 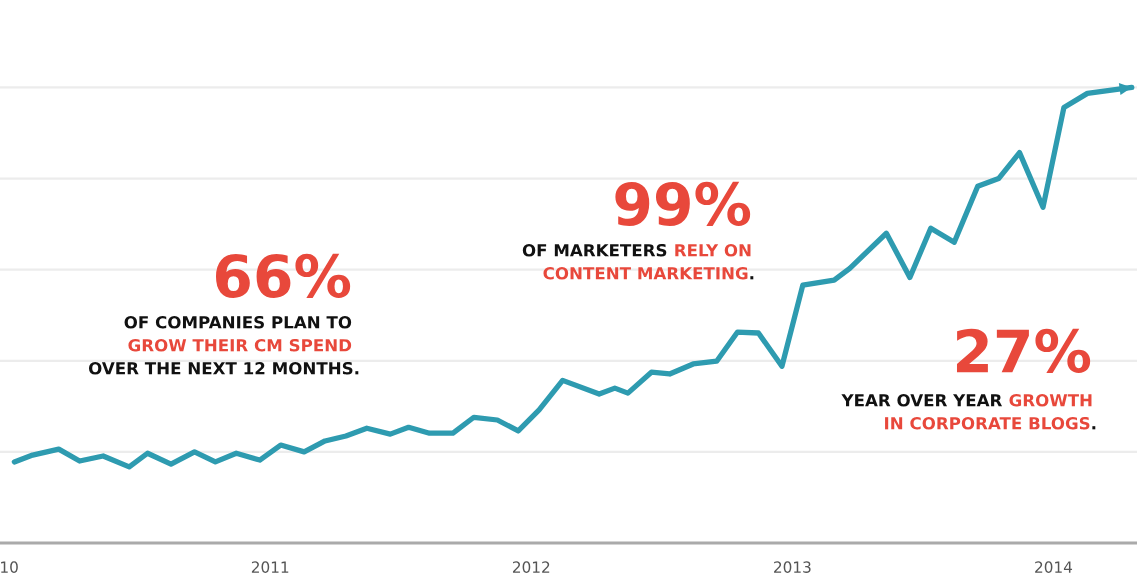 I want to click on annotation: OF MARKETERS, so click(x=594, y=250).